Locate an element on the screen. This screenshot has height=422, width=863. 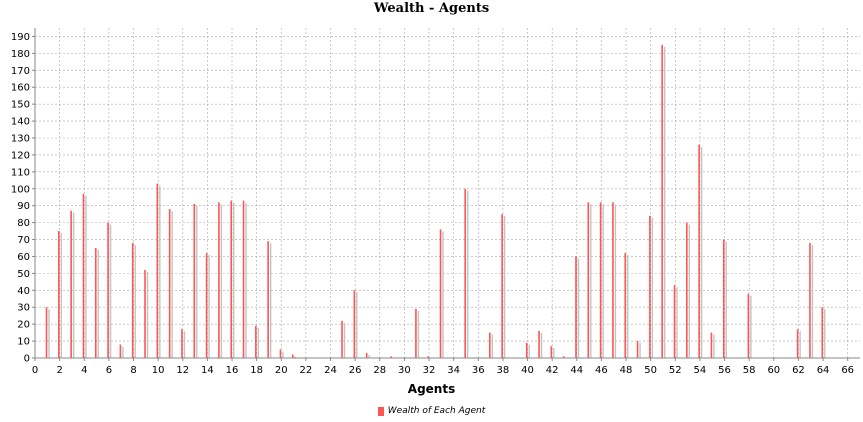
y-tick-label: 0 is located at coordinates (27, 359).